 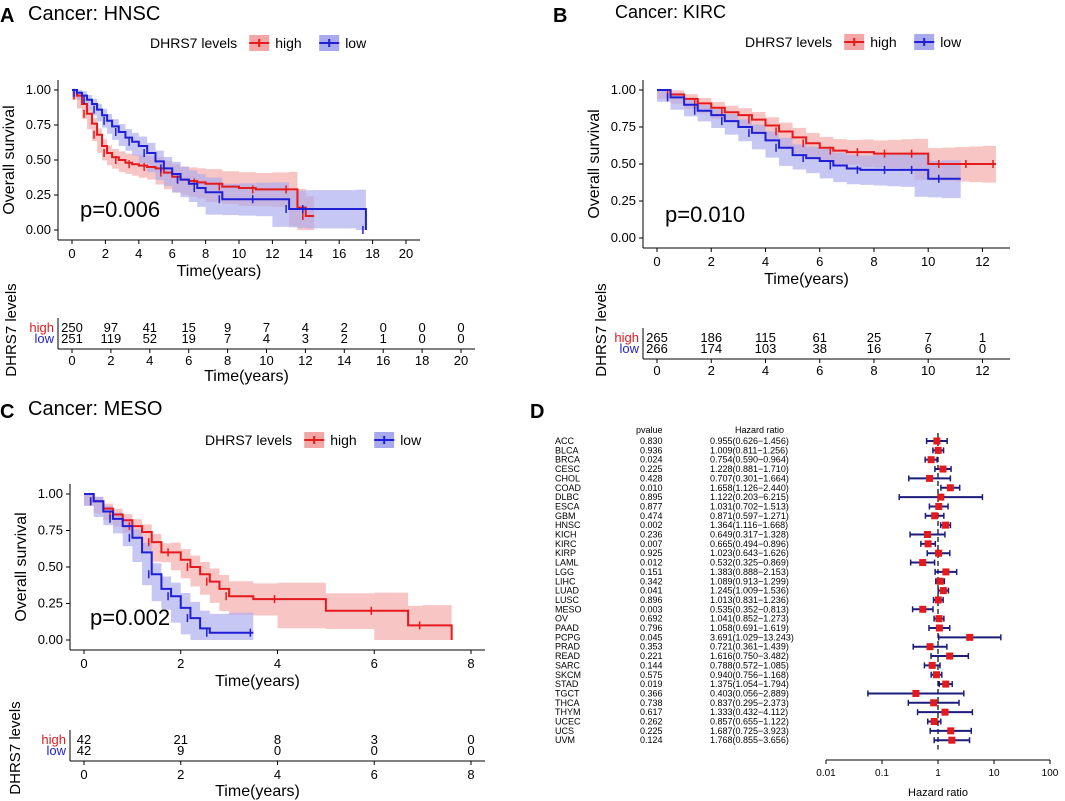 I want to click on panel-d-row-hr-text: 1.041(0.852−1.273), so click(x=749, y=619).